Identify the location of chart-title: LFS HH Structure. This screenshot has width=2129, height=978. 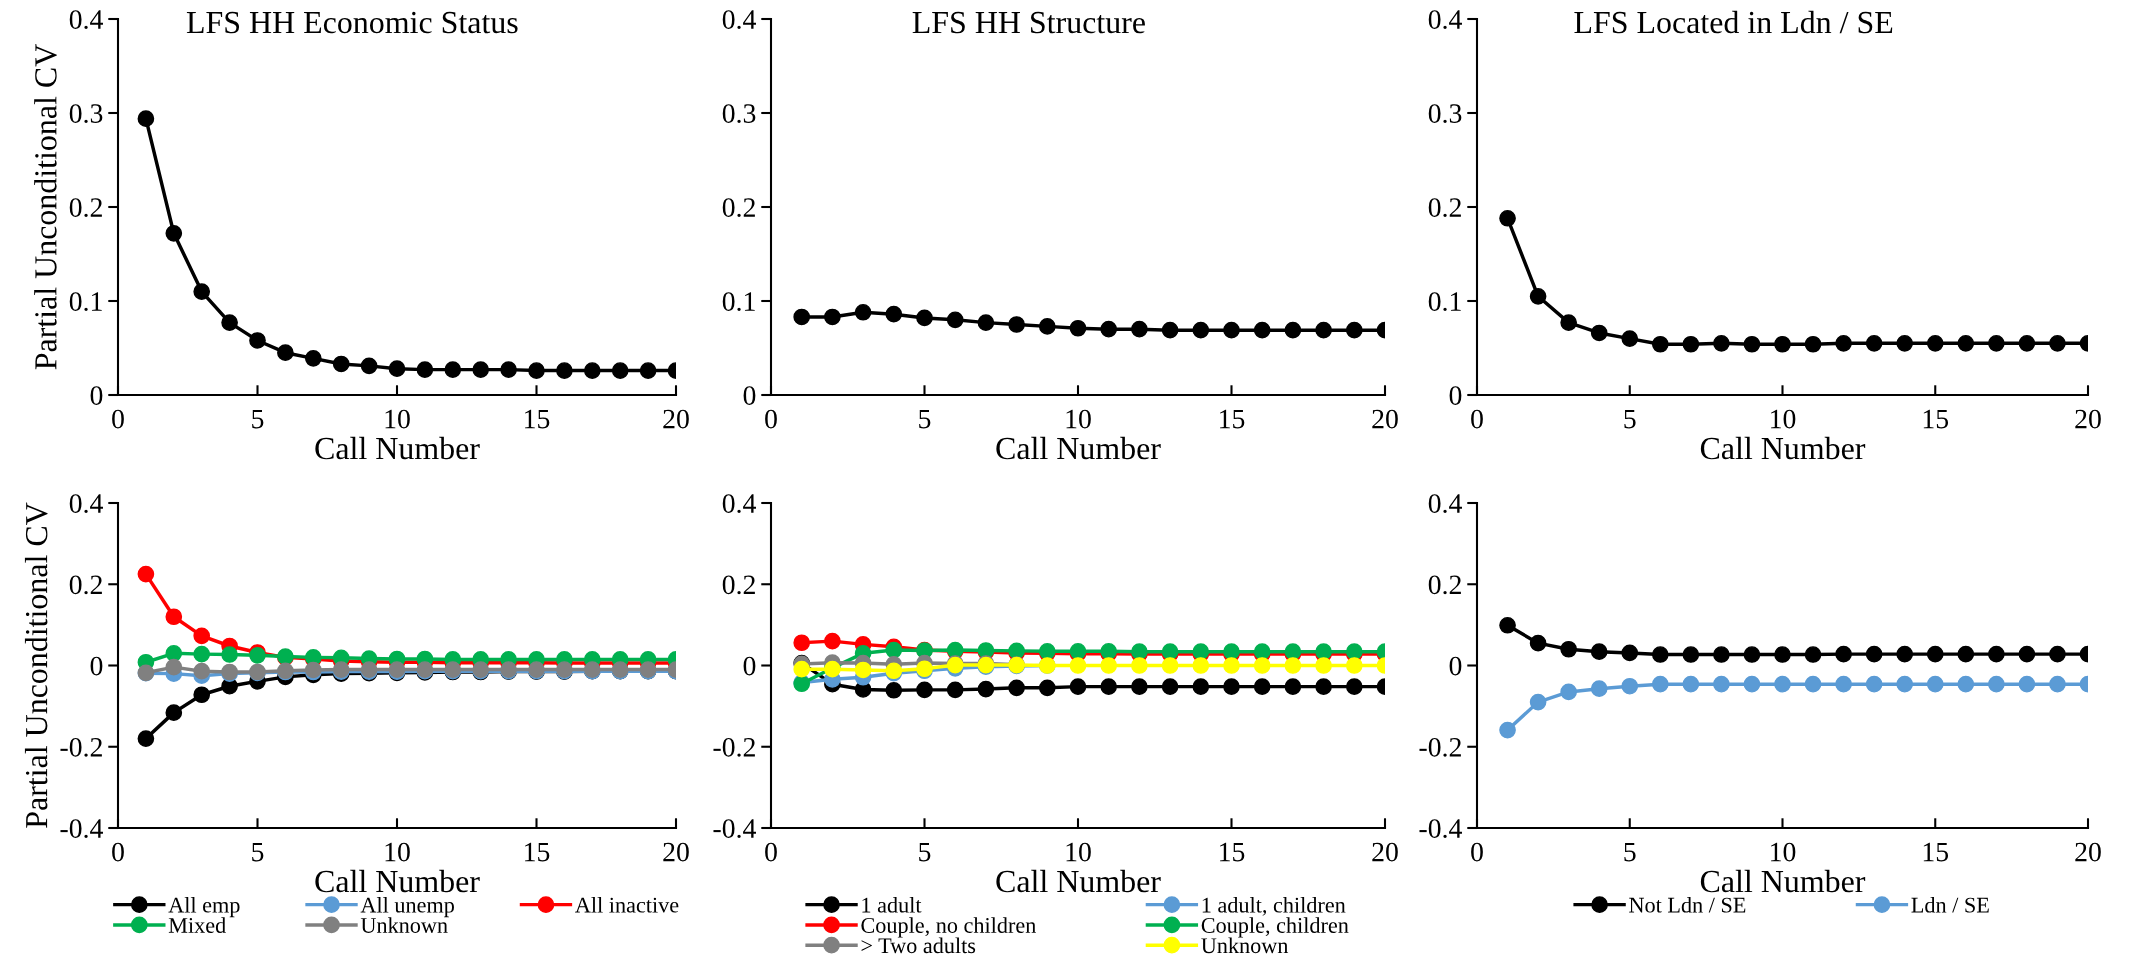
(1028, 22).